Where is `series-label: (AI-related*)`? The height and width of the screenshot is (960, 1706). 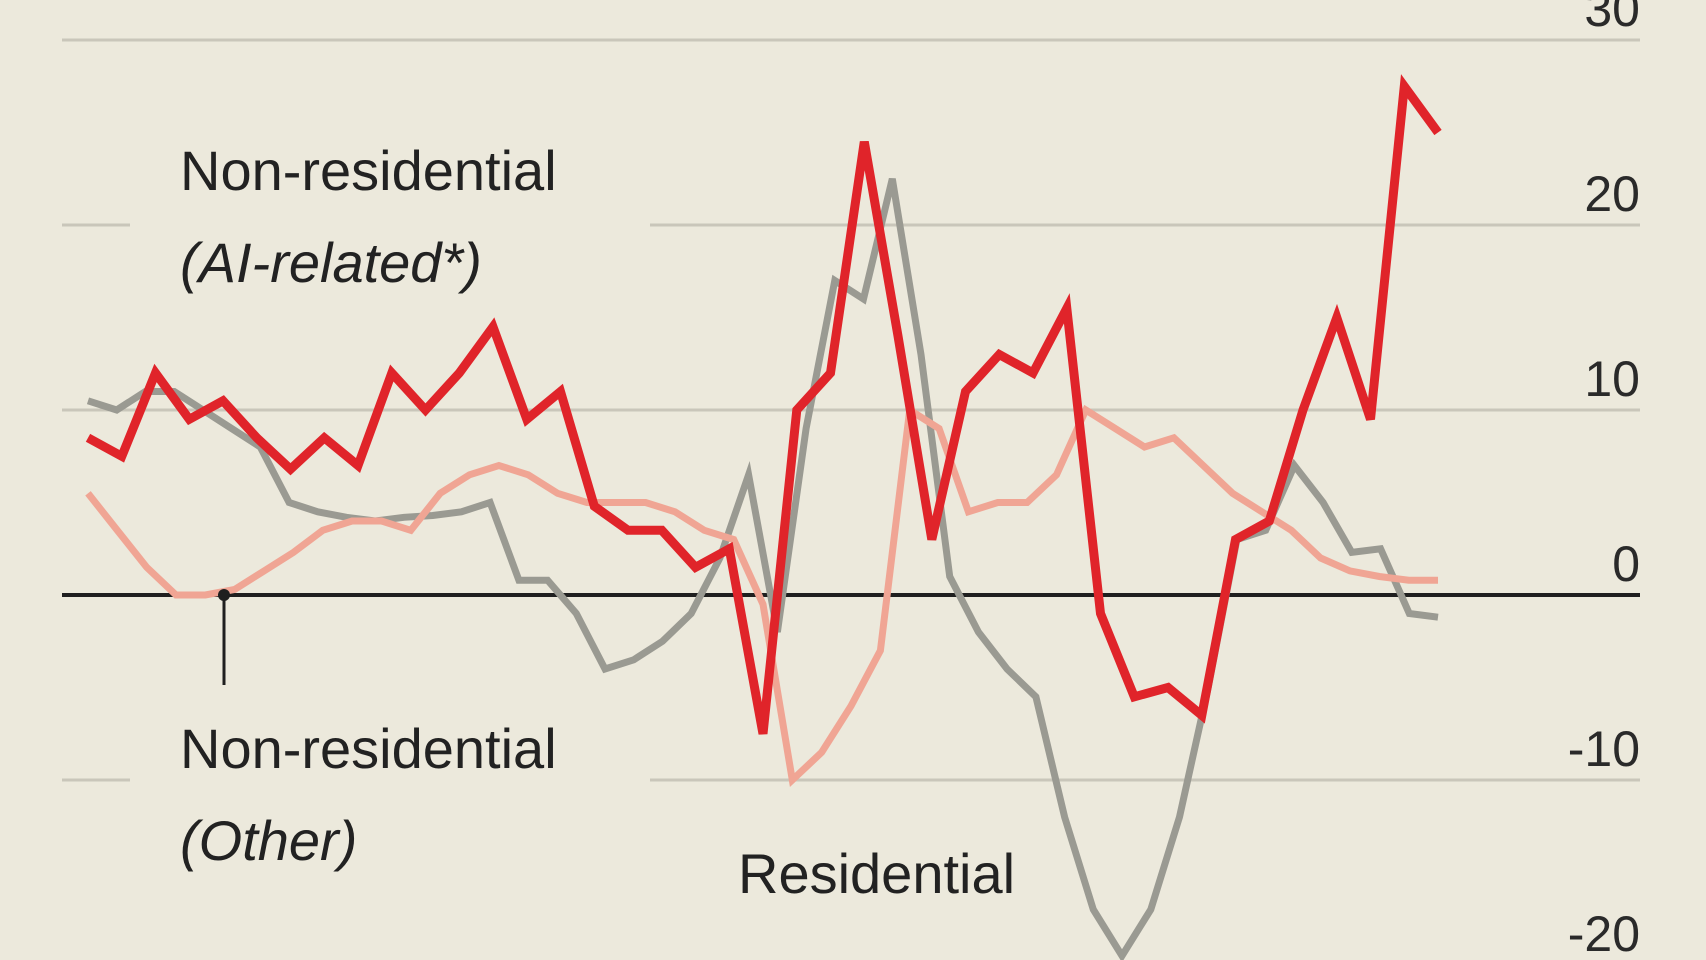 series-label: (AI-related*) is located at coordinates (331, 262).